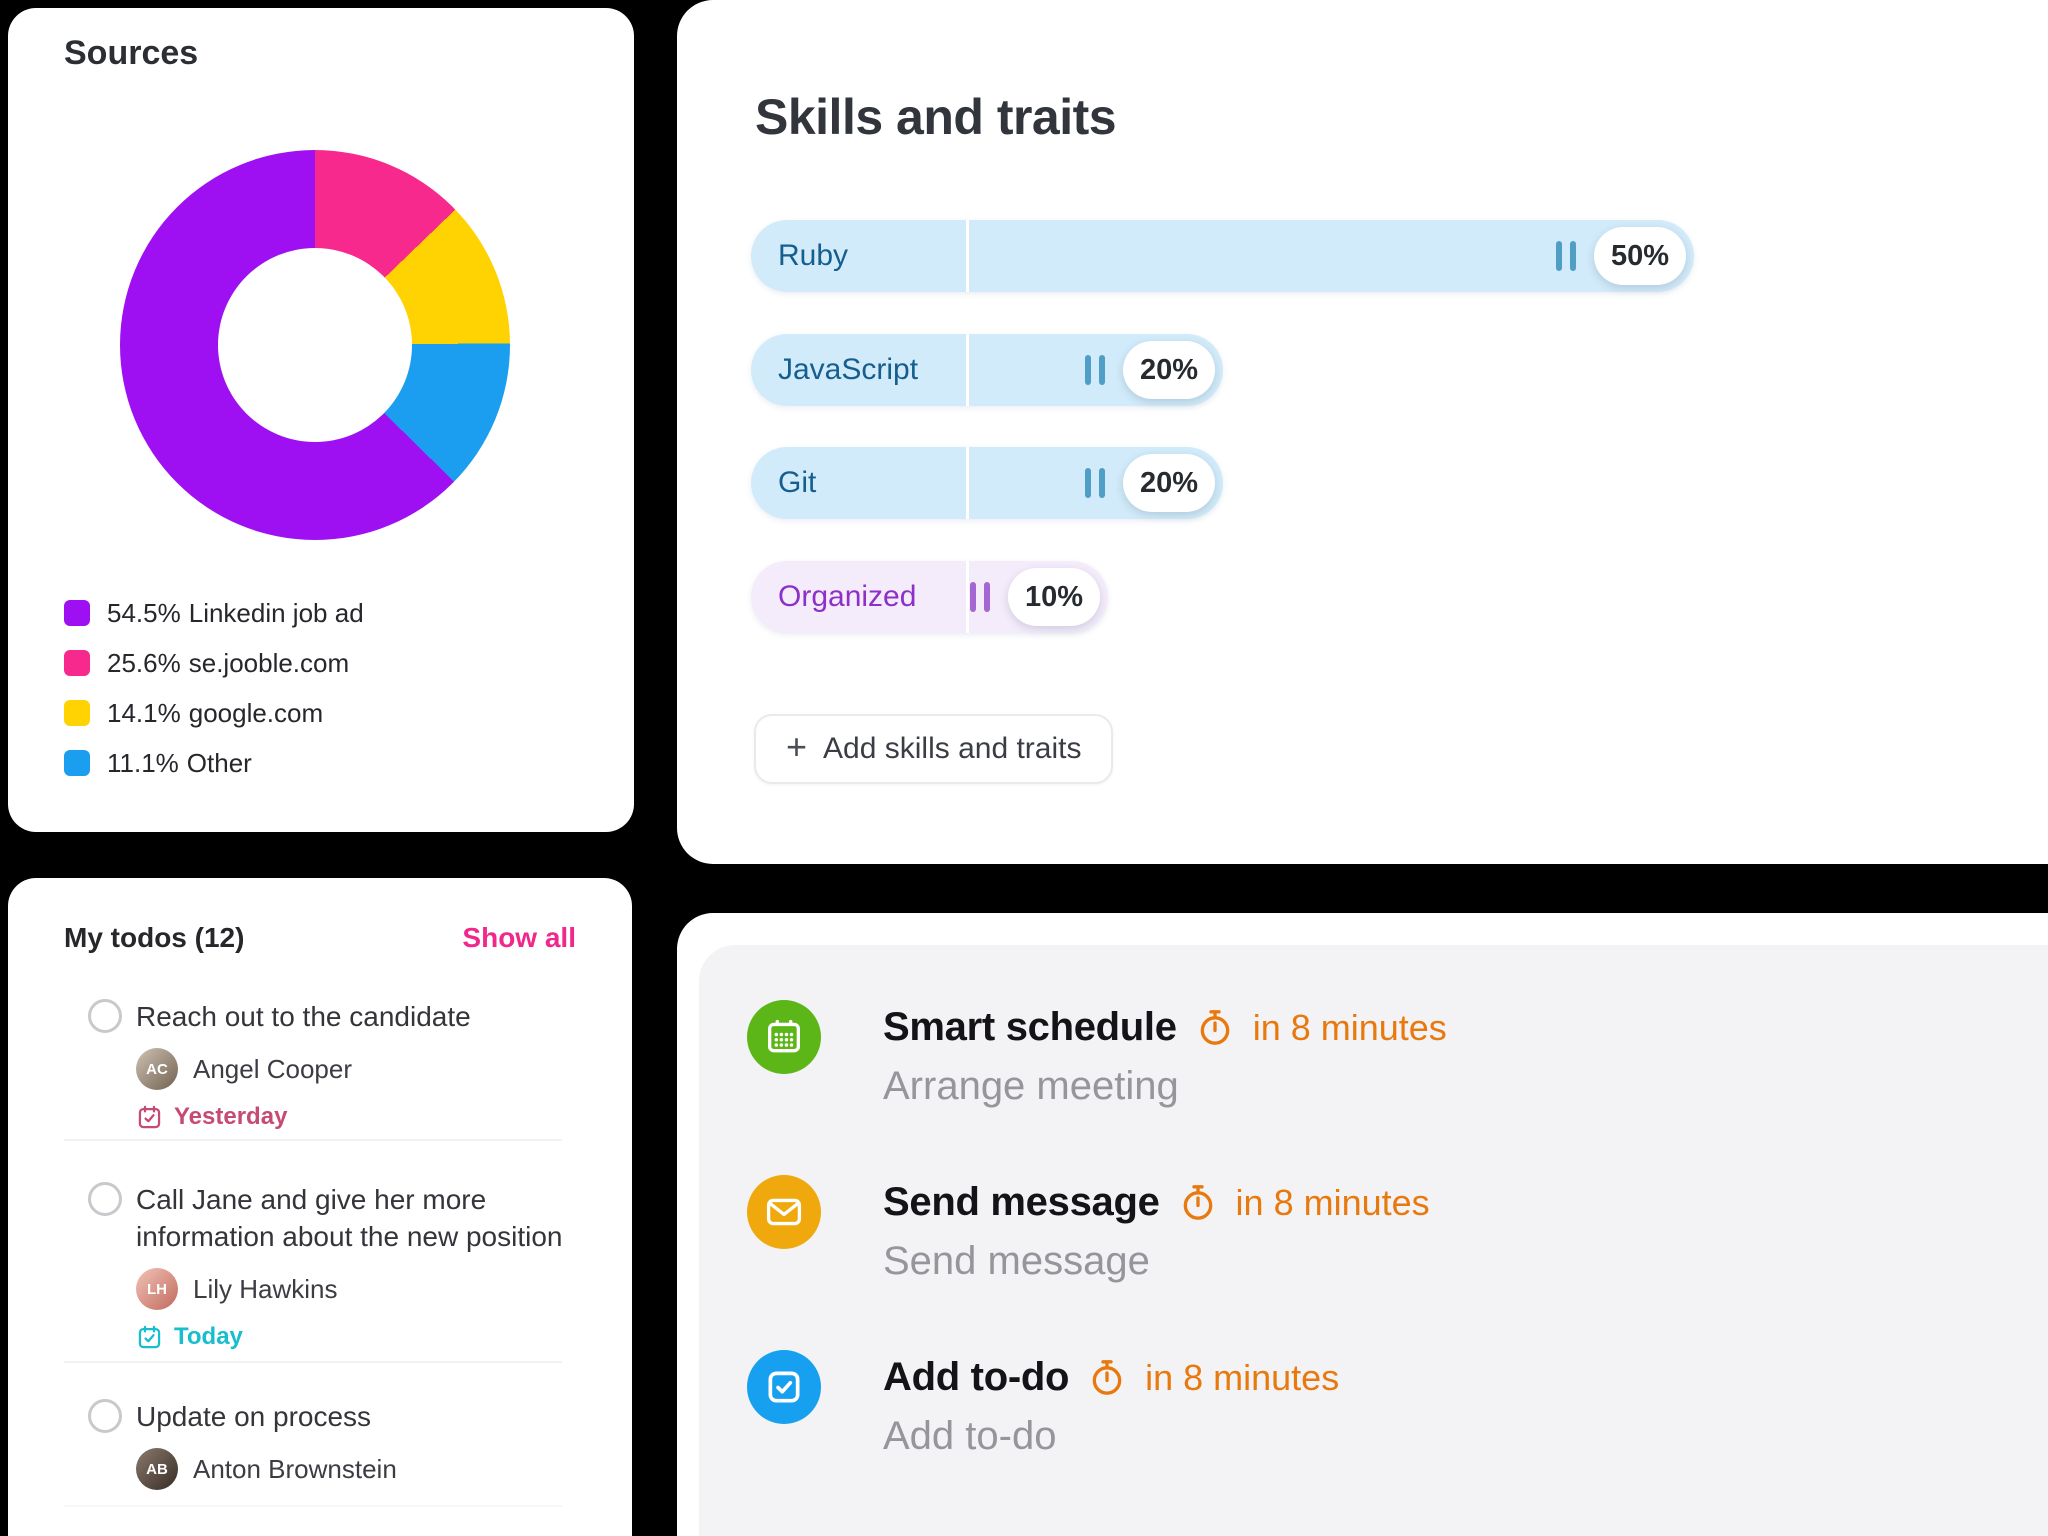 The height and width of the screenshot is (1536, 2048). I want to click on checkbox-icon, so click(784, 1387).